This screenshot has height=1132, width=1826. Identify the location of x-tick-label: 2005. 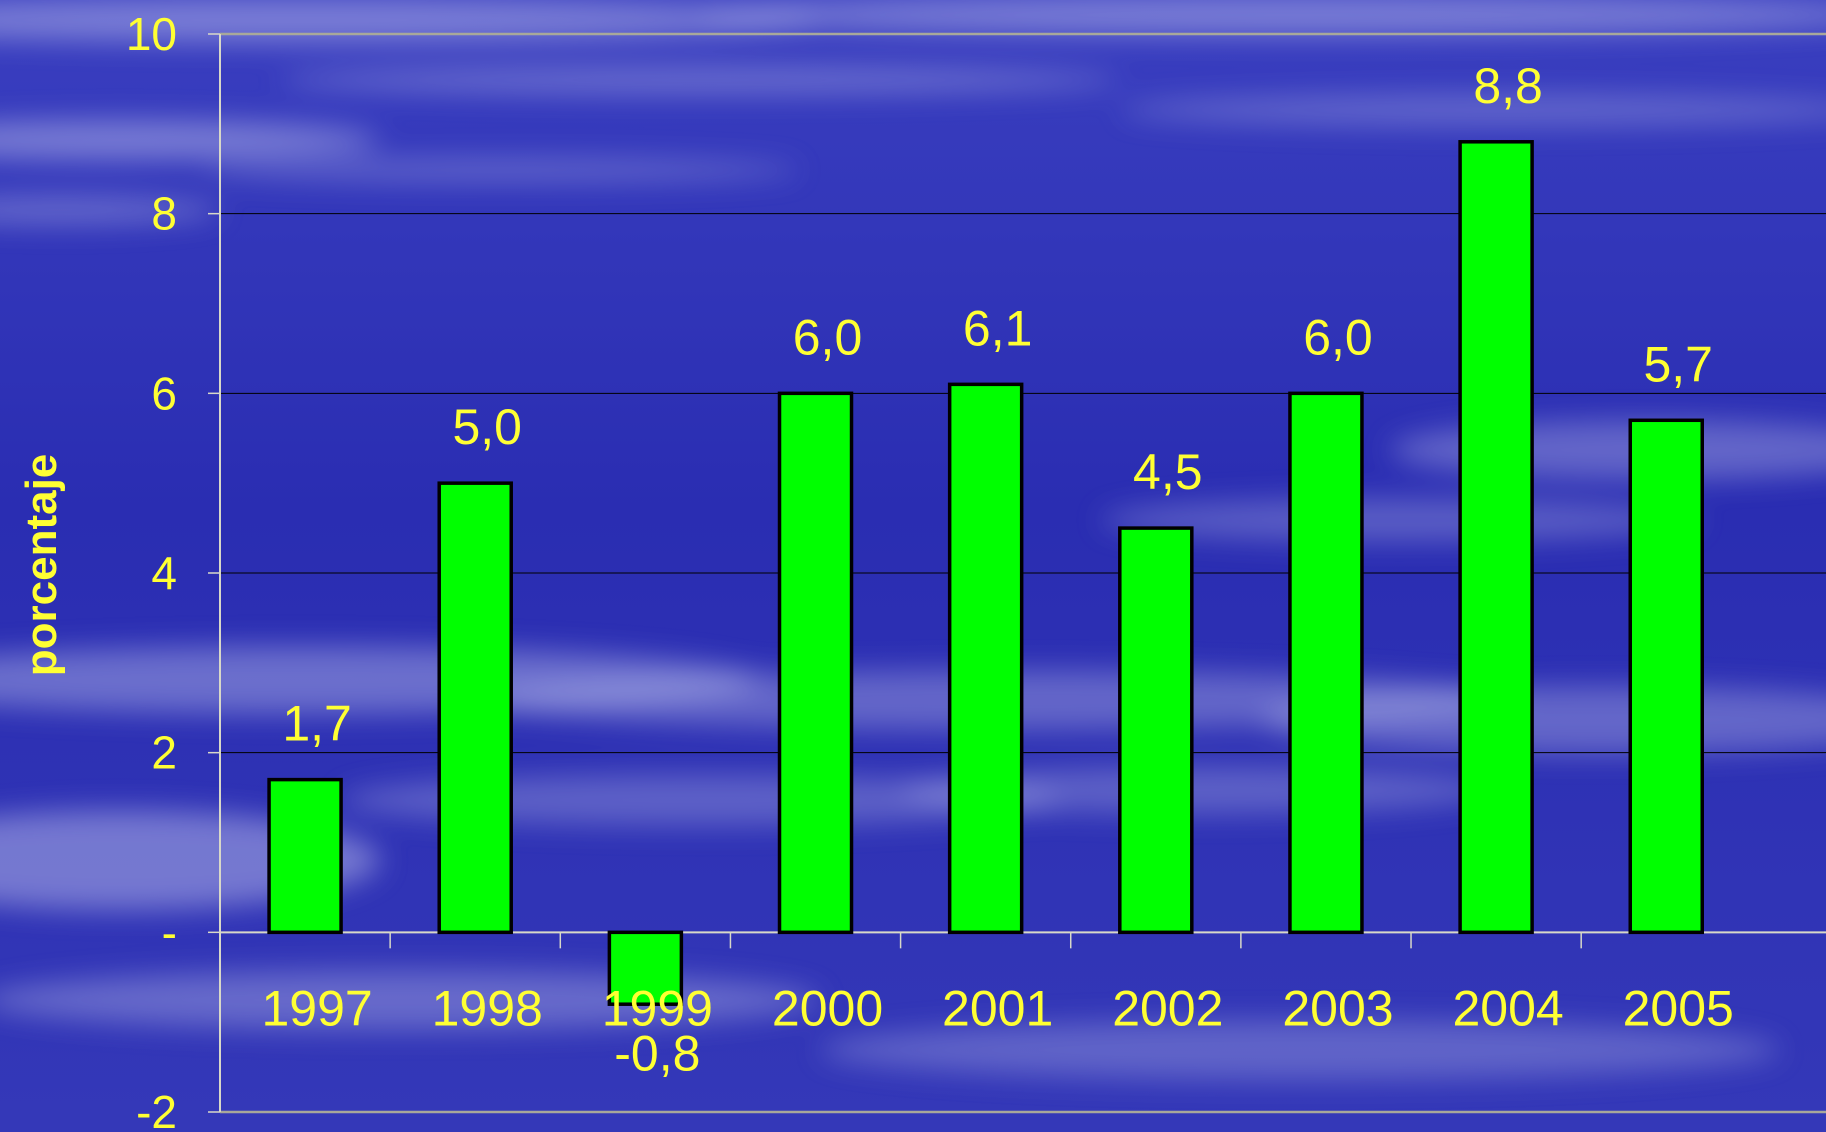
(1678, 1008).